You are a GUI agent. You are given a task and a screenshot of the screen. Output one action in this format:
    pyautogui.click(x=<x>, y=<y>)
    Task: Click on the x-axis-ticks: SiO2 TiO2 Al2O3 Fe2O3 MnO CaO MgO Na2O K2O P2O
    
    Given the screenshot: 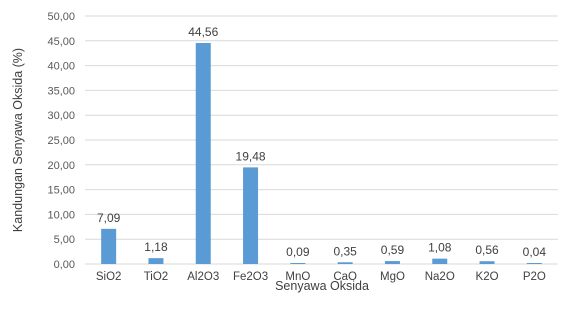 What is the action you would take?
    pyautogui.click(x=321, y=277)
    